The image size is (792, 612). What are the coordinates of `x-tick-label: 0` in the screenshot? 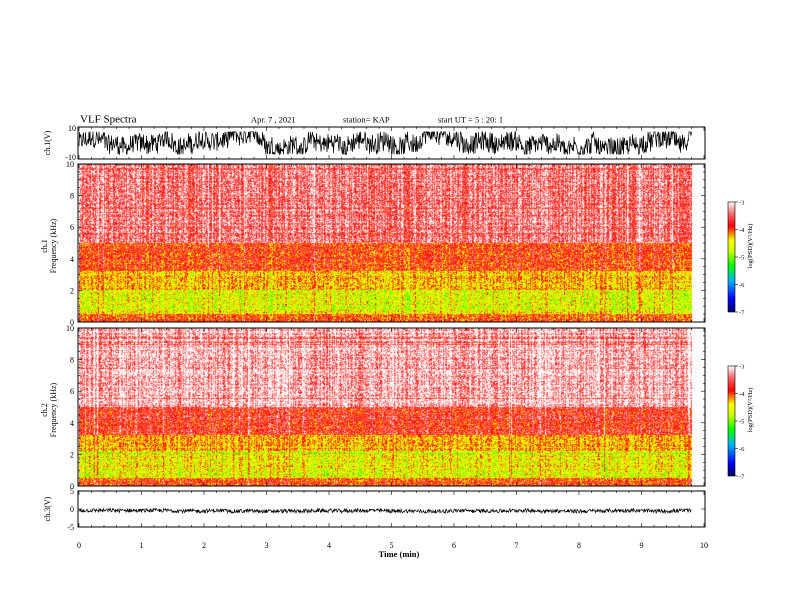 It's located at (79, 545).